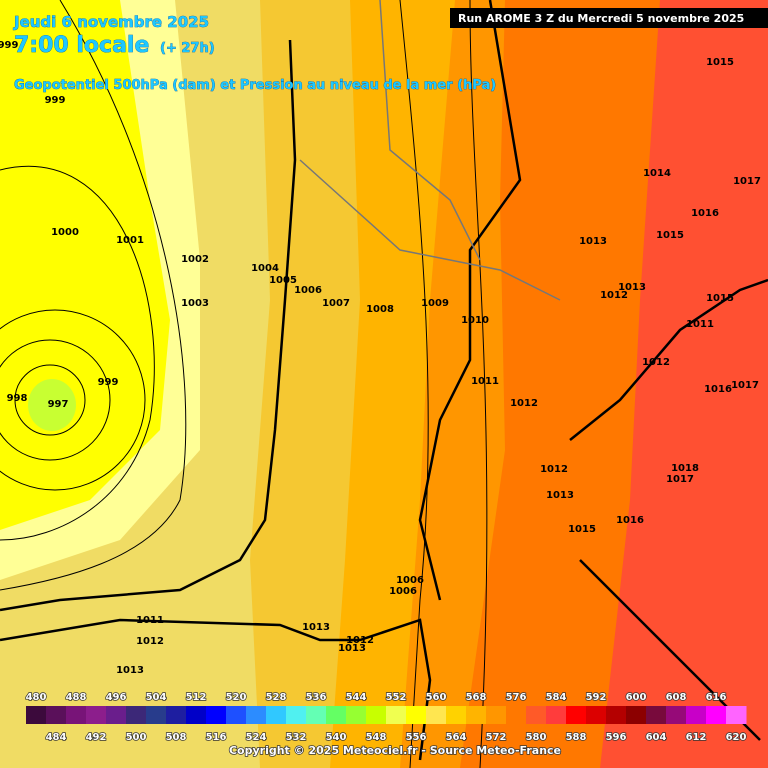  What do you see at coordinates (356, 697) in the screenshot?
I see `colorbar-label: 544` at bounding box center [356, 697].